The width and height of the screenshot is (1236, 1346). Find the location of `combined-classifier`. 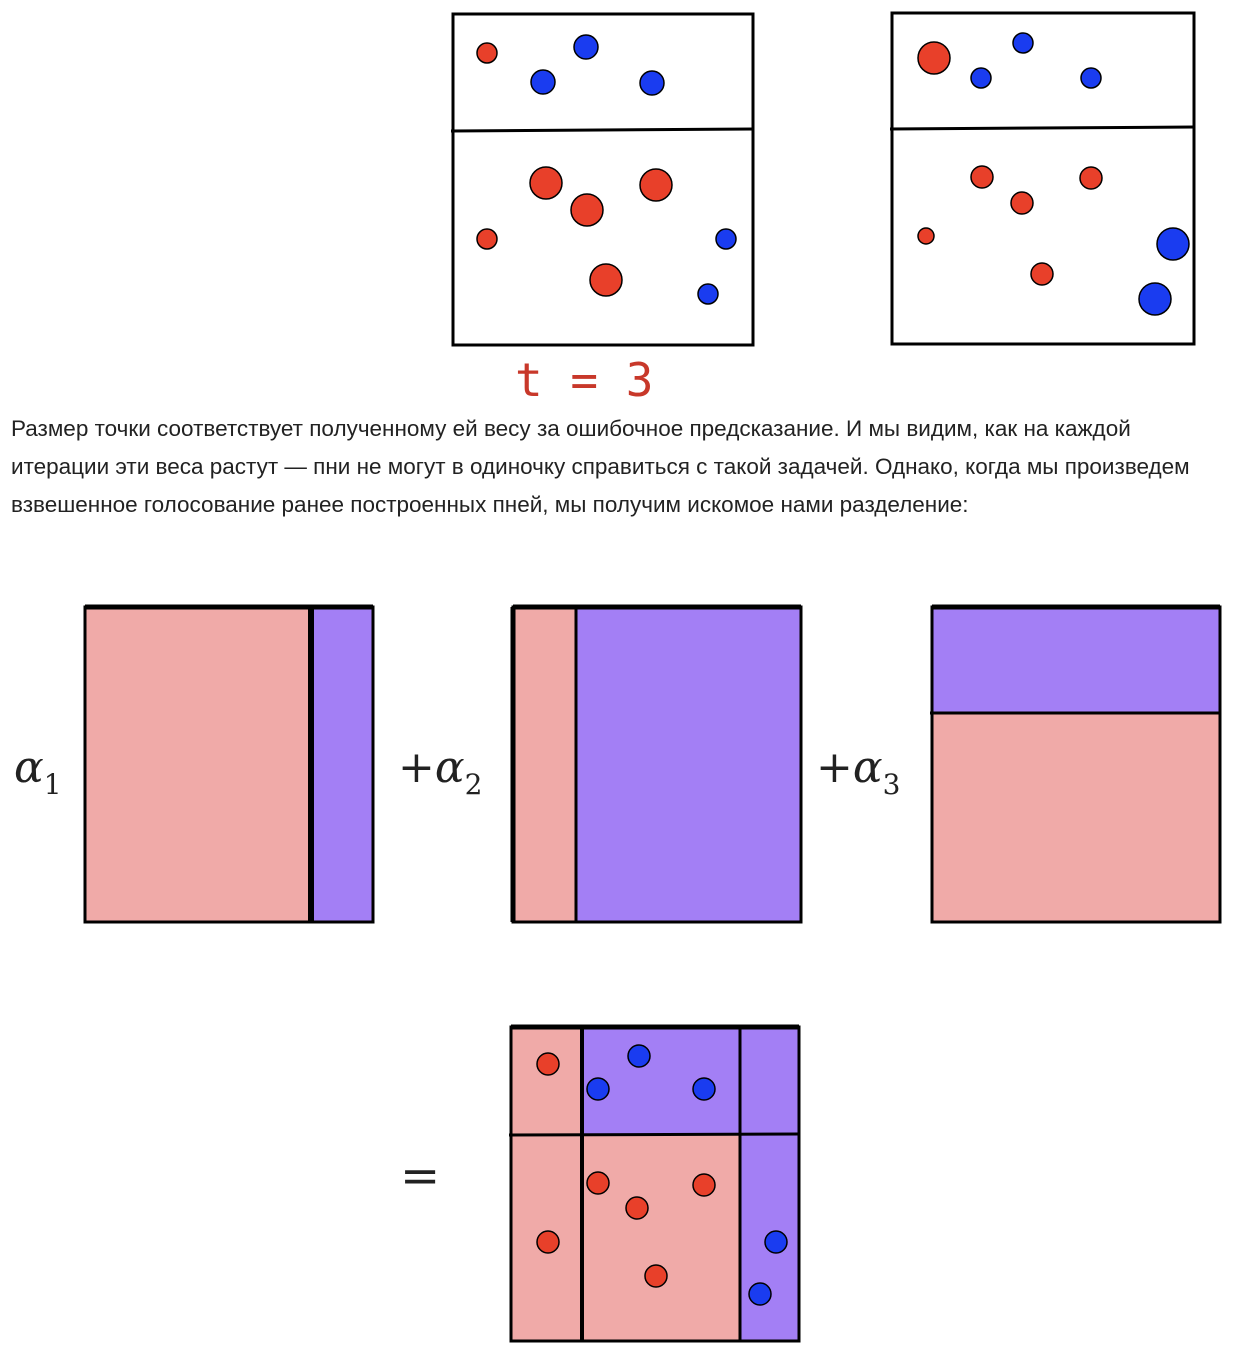

combined-classifier is located at coordinates (654, 1183).